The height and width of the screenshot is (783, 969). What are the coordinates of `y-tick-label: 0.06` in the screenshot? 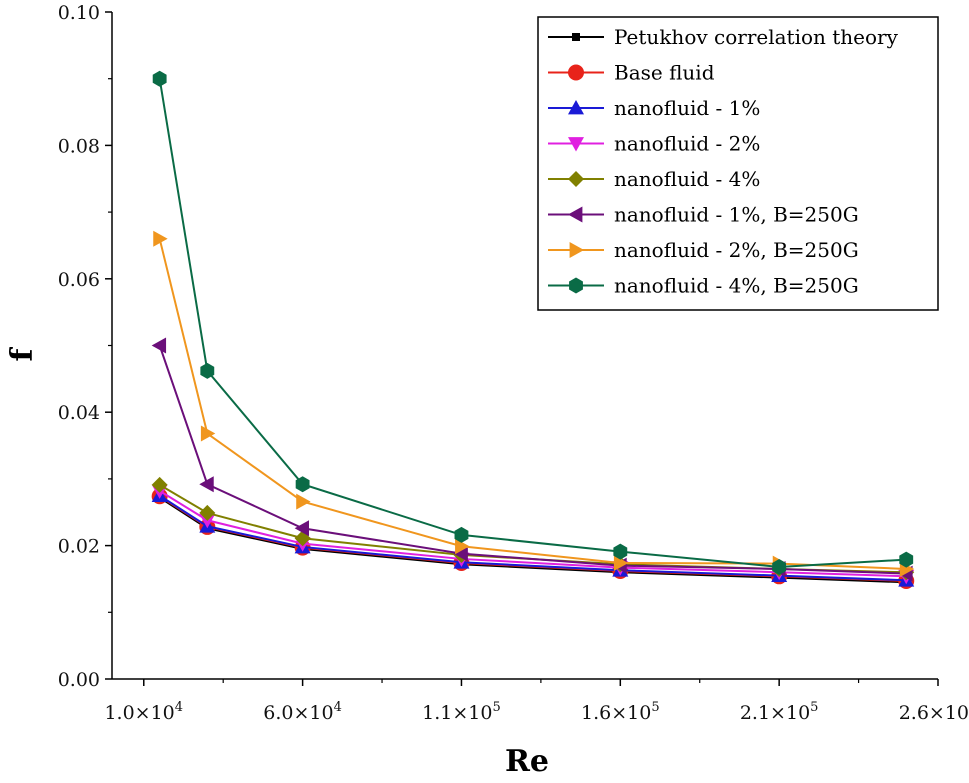 It's located at (79, 280).